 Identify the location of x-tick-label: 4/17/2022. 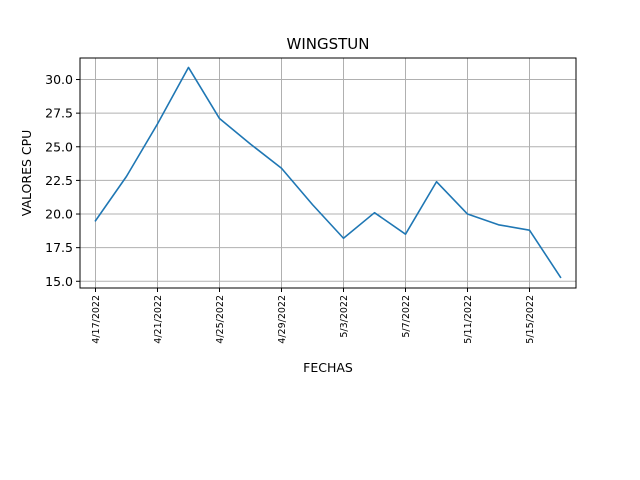
(96, 319).